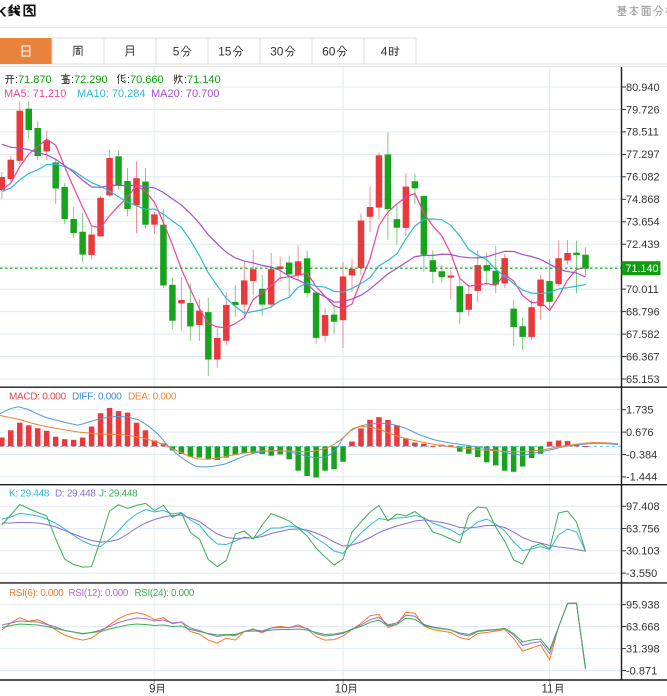 This screenshot has width=667, height=696. I want to click on svg-text: 71.870, so click(35, 80).